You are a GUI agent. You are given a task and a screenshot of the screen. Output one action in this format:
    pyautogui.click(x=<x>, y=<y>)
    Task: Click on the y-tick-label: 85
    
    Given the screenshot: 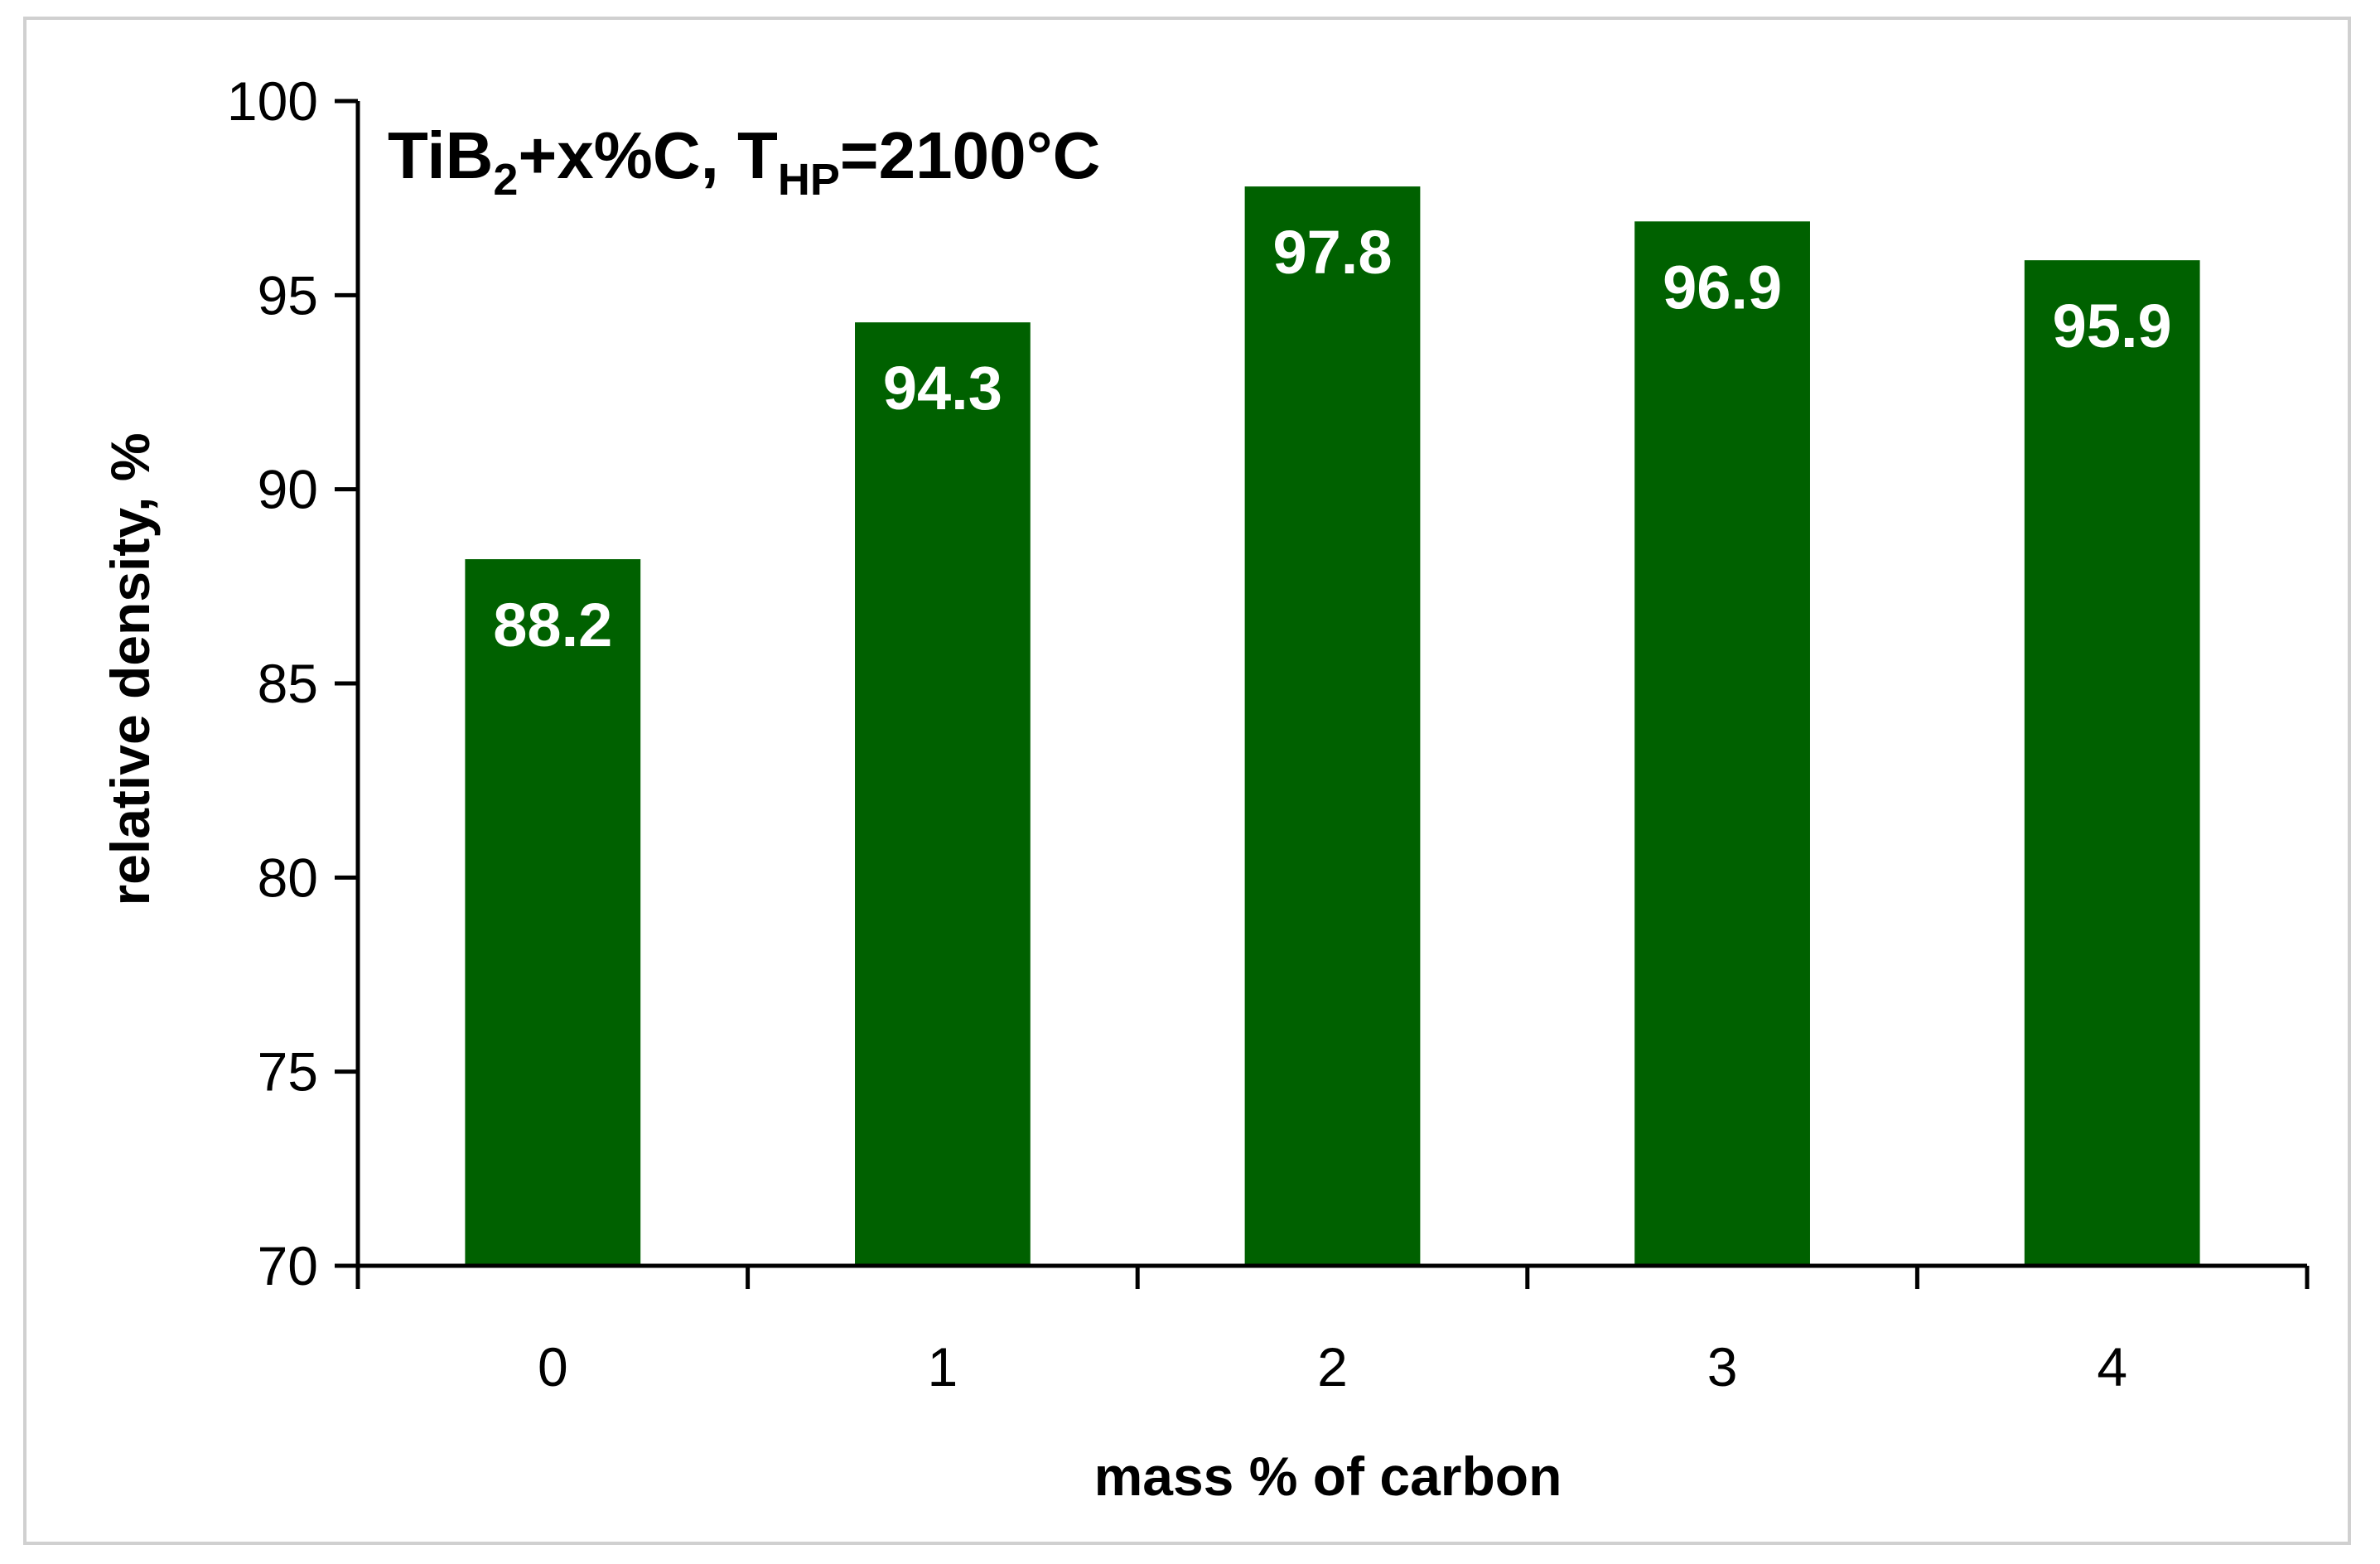 What is the action you would take?
    pyautogui.click(x=288, y=683)
    